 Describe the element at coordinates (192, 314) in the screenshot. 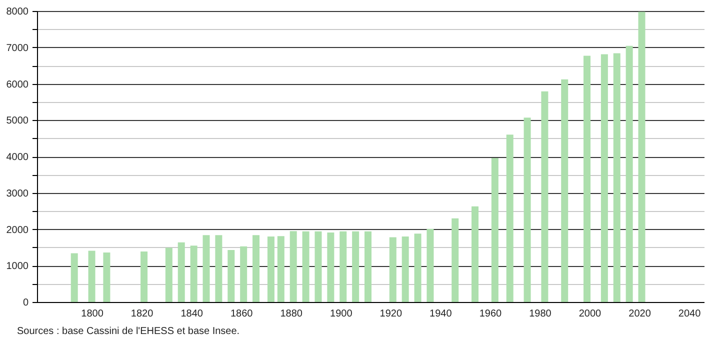

I see `x-tick-label: 1840` at that location.